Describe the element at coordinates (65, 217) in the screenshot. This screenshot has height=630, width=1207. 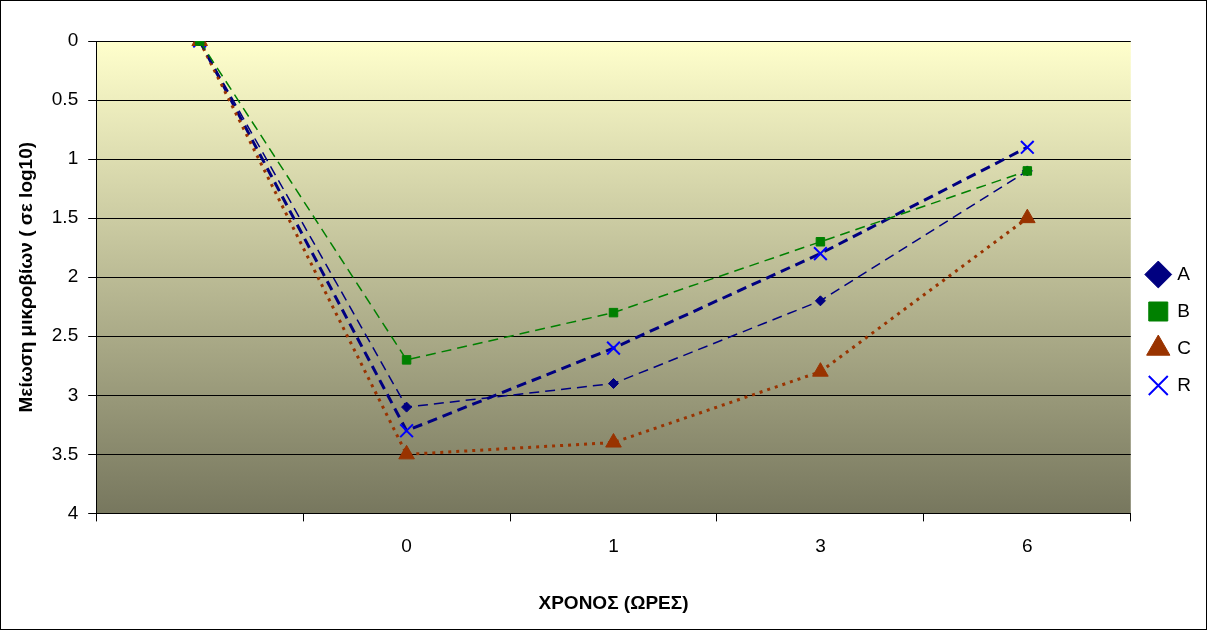
I see `y-tick-label: 1.5` at that location.